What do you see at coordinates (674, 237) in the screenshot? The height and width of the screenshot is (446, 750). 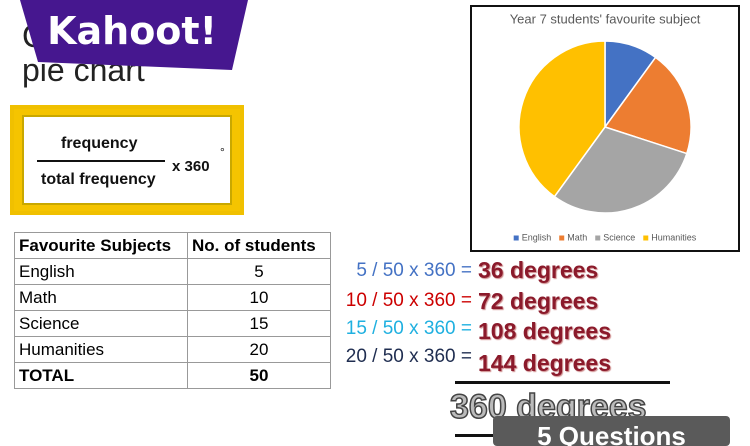 I see `legend-label: Humanities` at bounding box center [674, 237].